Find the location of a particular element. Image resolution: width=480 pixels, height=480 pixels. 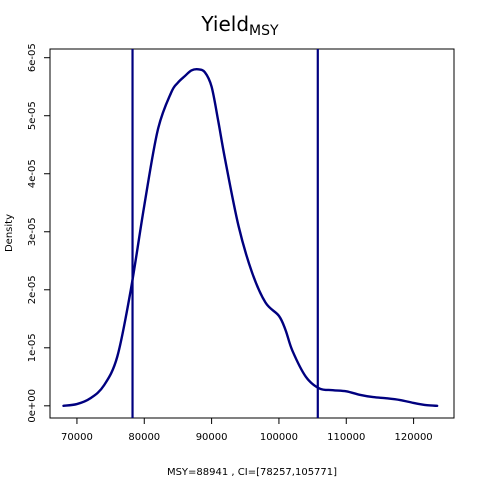

x-axis-label: MSY=88941 , CI=[78257,105771] is located at coordinates (252, 472).